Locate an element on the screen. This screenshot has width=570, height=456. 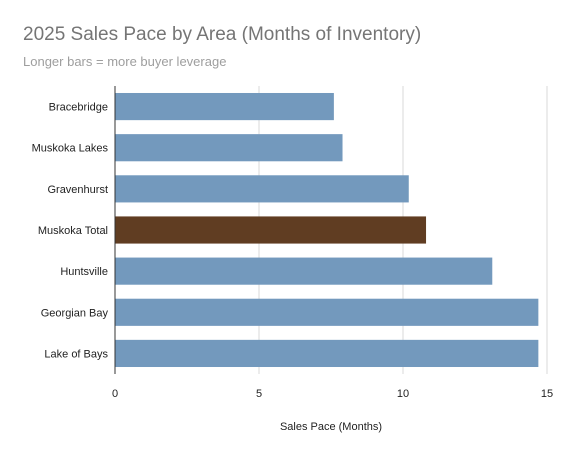
y-category-label: Bracebridge is located at coordinates (78, 108).